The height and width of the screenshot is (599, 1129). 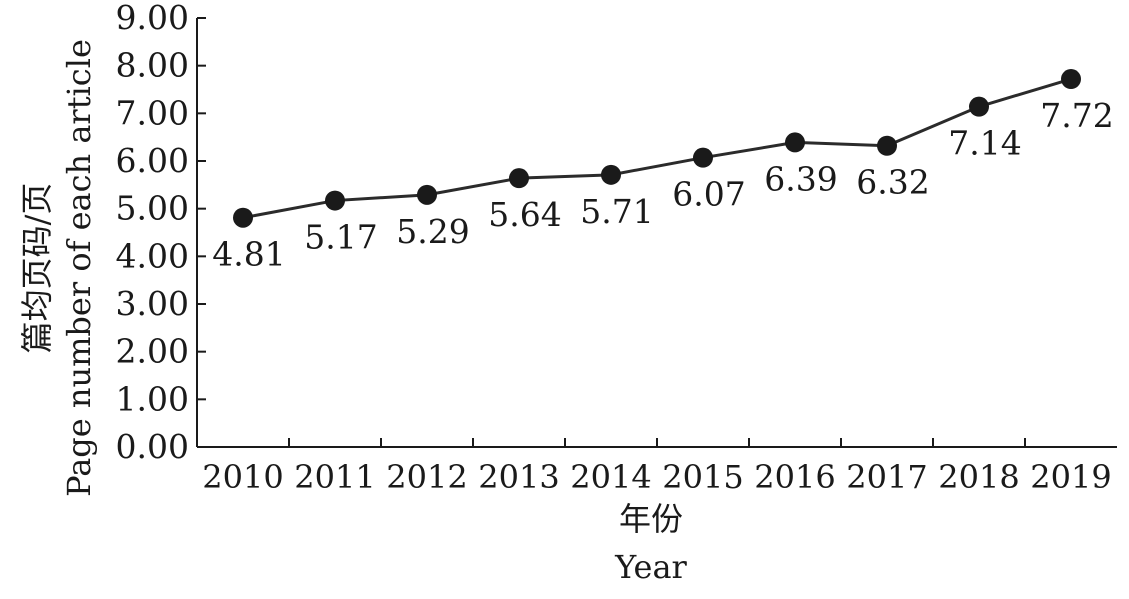 What do you see at coordinates (152, 18) in the screenshot?
I see `y-tick-label: 9.00` at bounding box center [152, 18].